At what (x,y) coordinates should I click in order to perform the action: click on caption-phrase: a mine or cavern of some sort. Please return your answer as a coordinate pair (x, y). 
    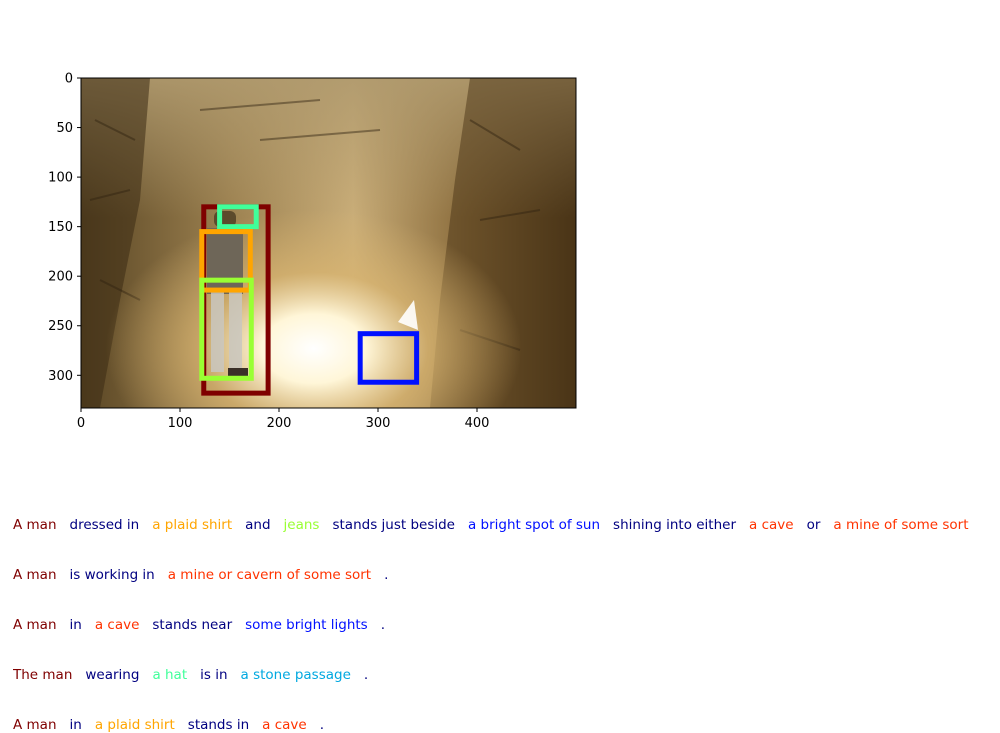
    Looking at the image, I should click on (269, 575).